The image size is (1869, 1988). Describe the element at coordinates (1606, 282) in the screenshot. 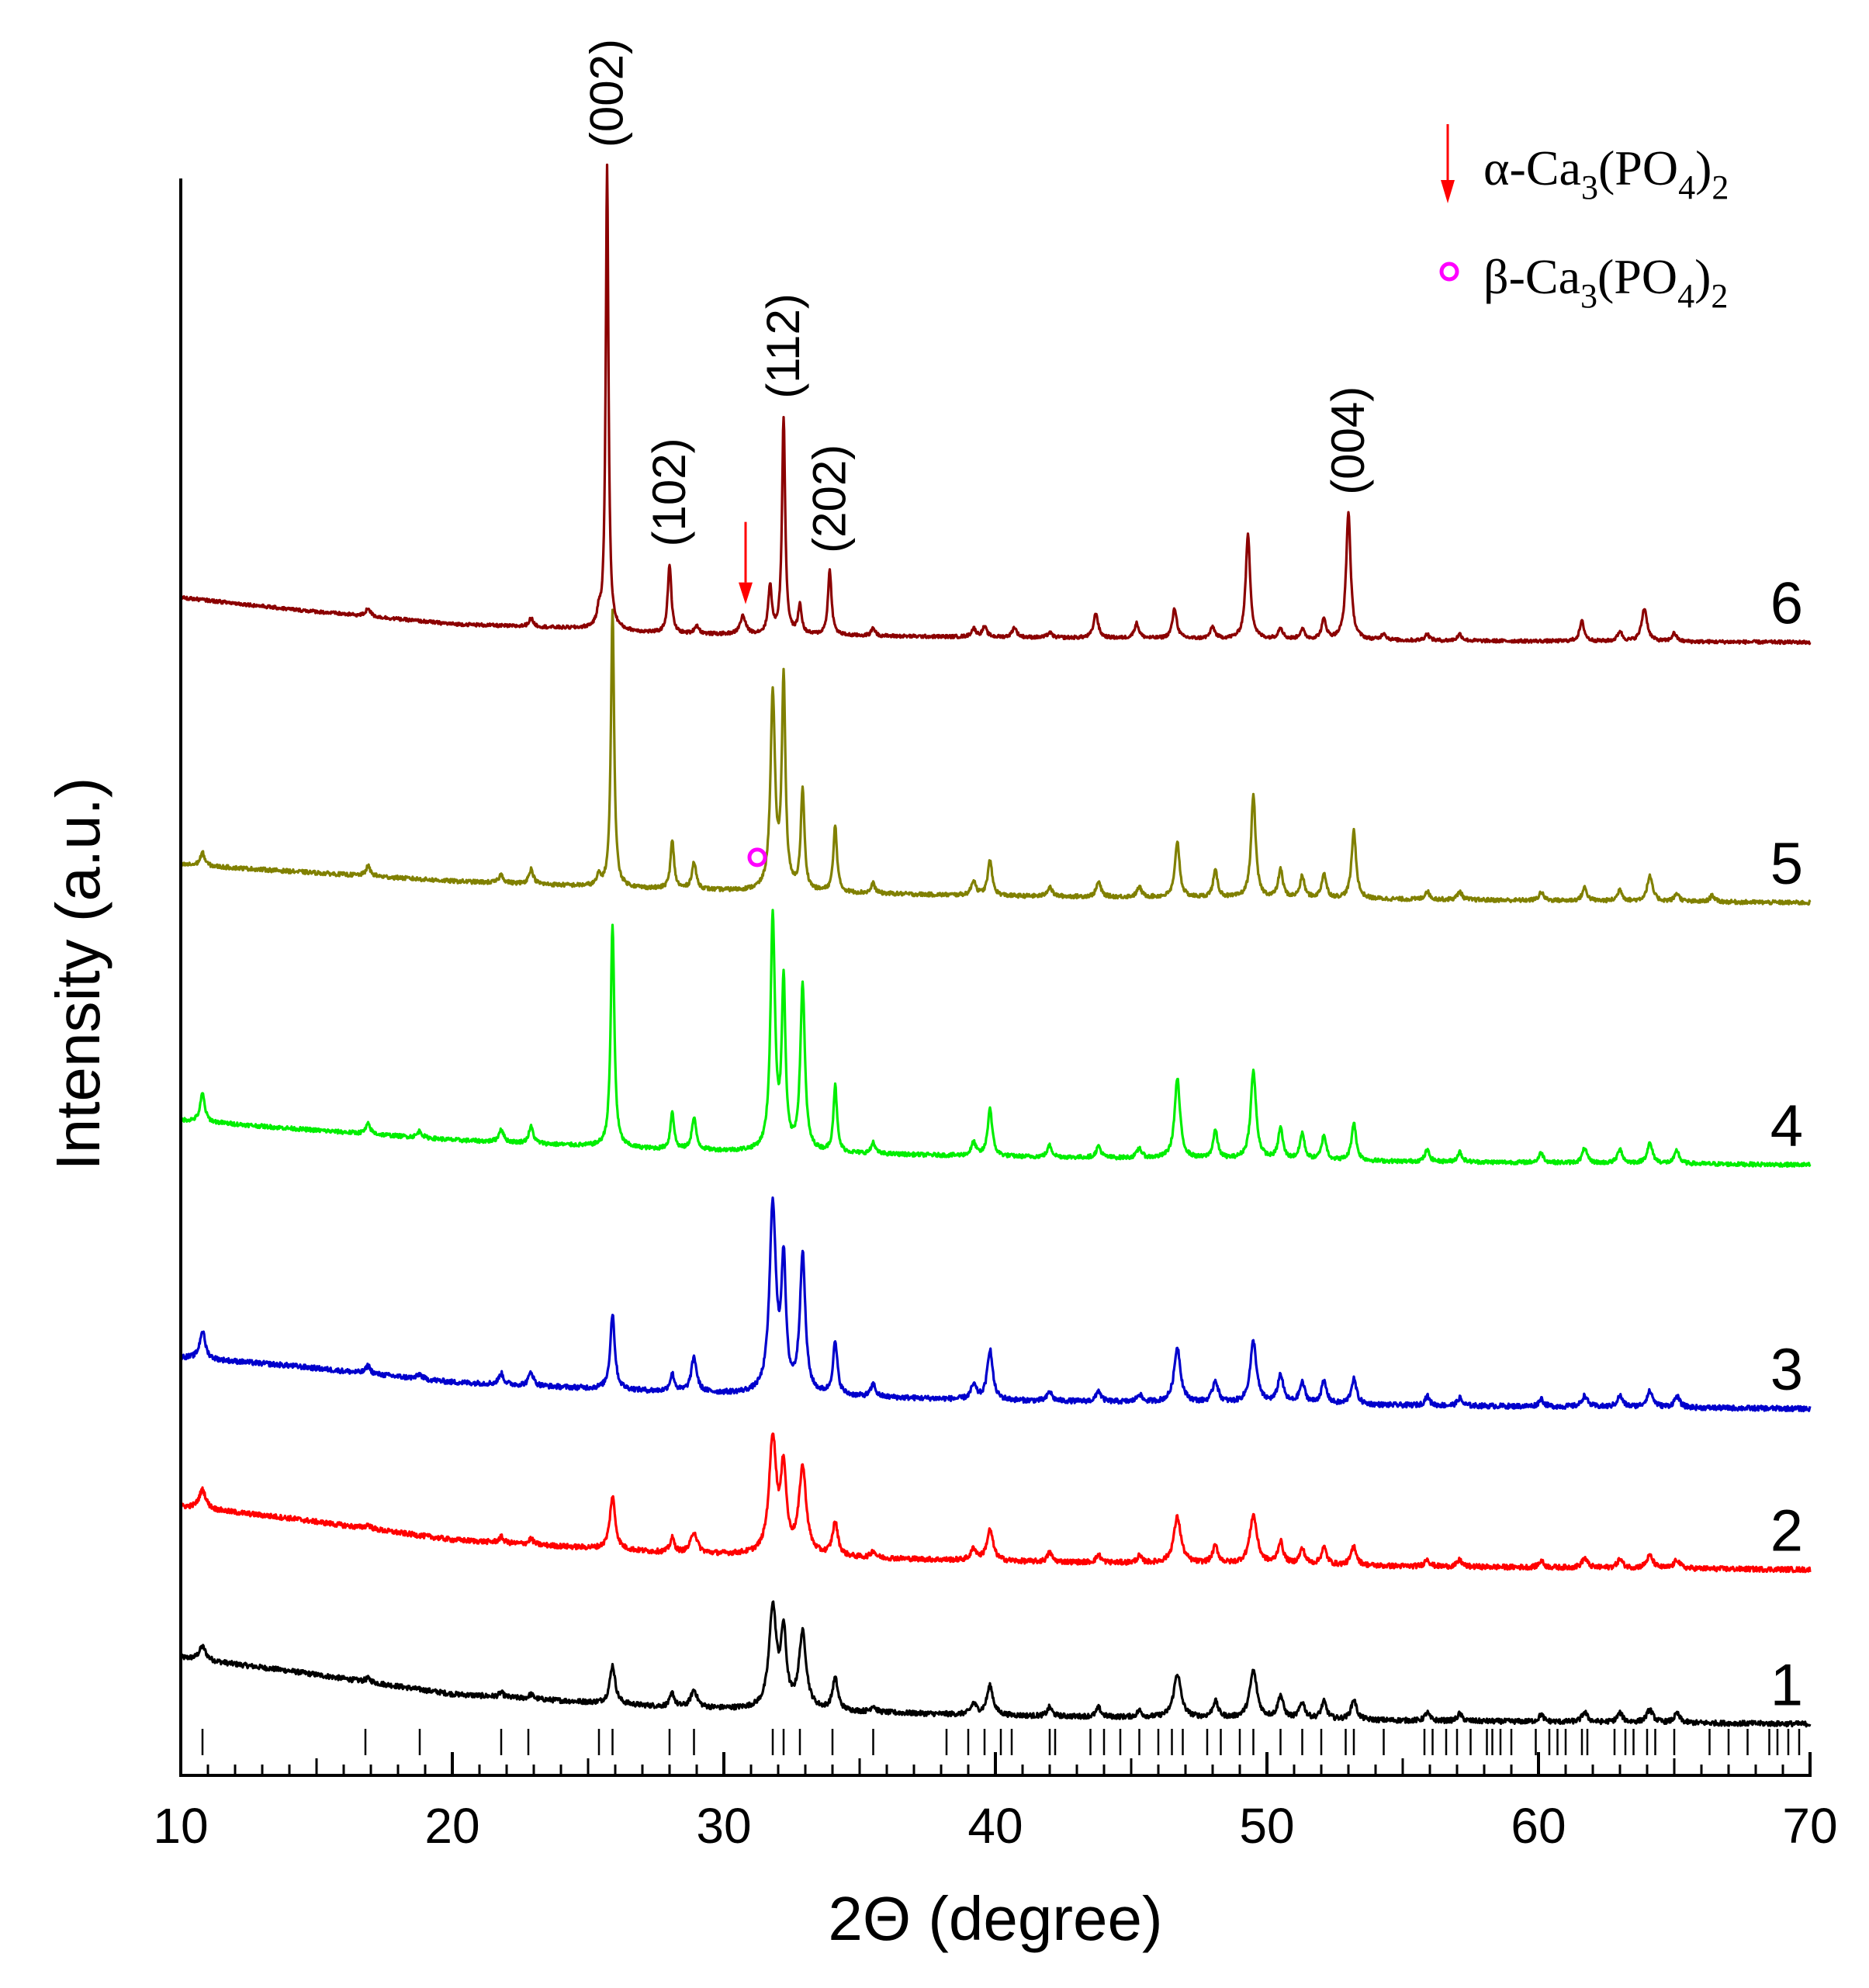

I see `legend-beta-label: β-Ca3(PO4)2` at that location.